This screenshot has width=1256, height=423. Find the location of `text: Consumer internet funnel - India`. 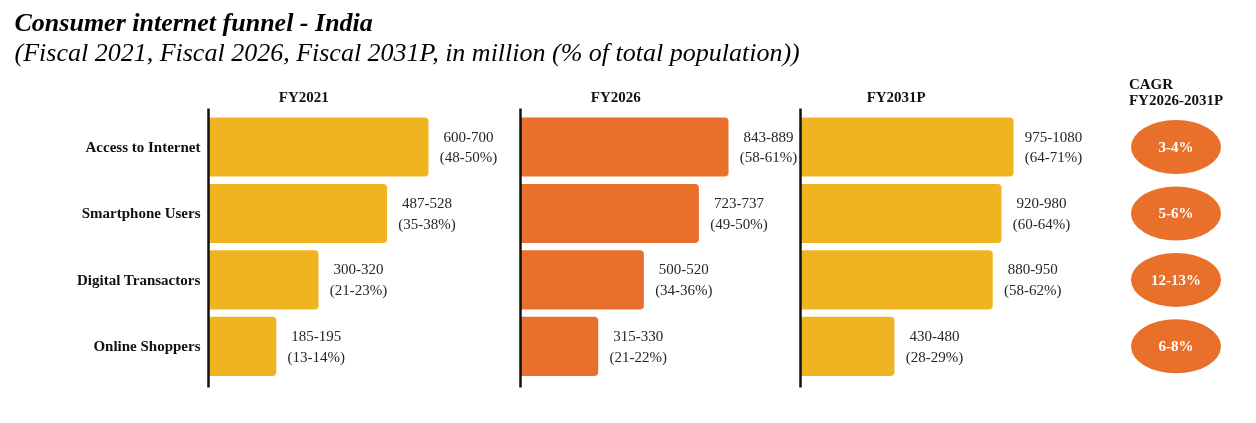

text: Consumer internet funnel - India is located at coordinates (193, 22).